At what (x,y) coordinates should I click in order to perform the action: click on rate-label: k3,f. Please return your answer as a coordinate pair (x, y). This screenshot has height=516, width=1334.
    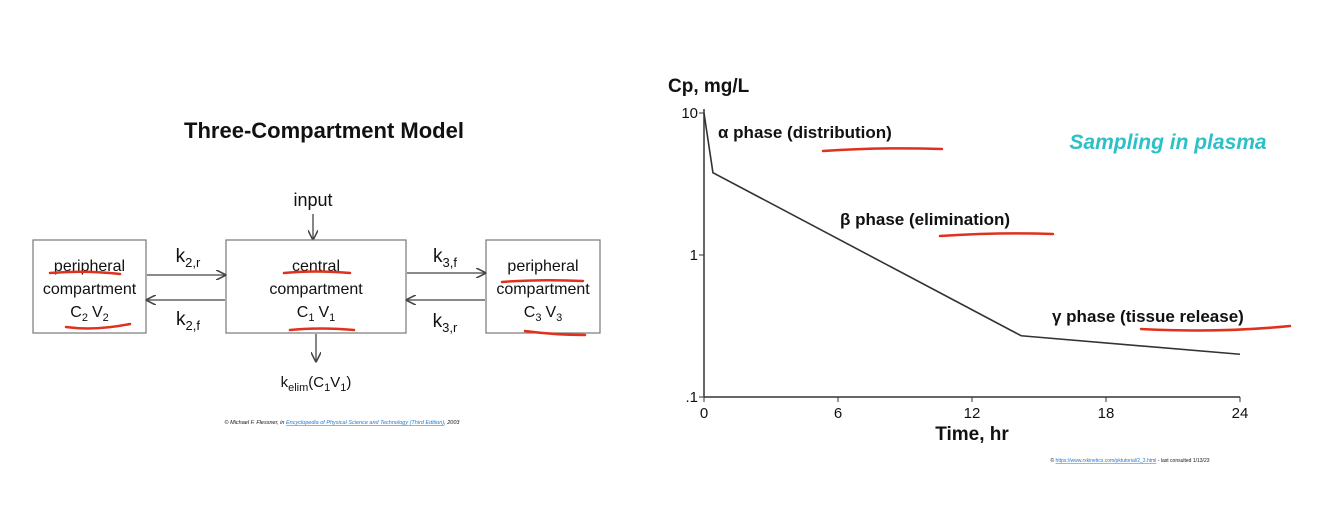
    Looking at the image, I should click on (445, 258).